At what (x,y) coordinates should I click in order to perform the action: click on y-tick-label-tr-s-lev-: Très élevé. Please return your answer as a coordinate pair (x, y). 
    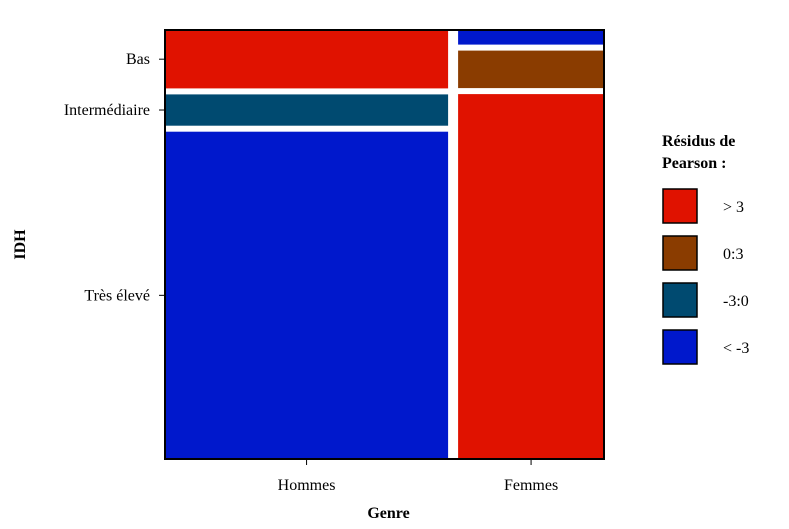
    Looking at the image, I should click on (117, 295).